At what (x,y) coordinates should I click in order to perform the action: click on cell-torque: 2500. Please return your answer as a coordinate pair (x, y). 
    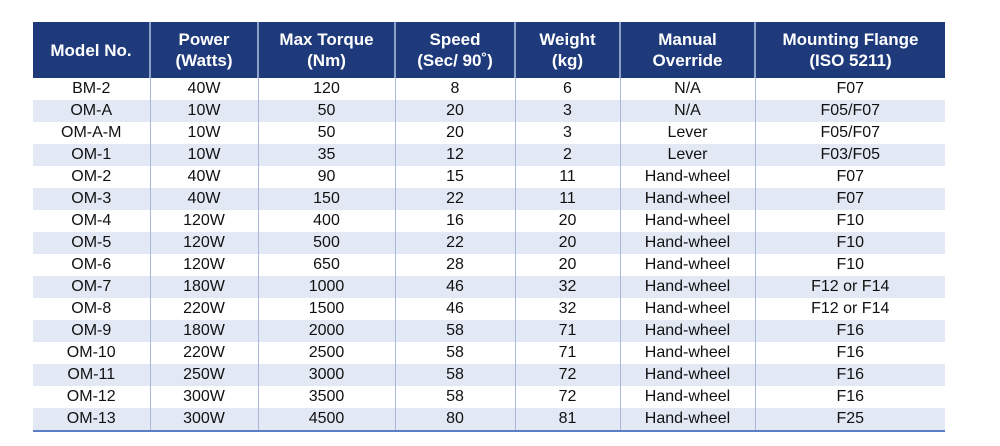
    Looking at the image, I should click on (326, 353).